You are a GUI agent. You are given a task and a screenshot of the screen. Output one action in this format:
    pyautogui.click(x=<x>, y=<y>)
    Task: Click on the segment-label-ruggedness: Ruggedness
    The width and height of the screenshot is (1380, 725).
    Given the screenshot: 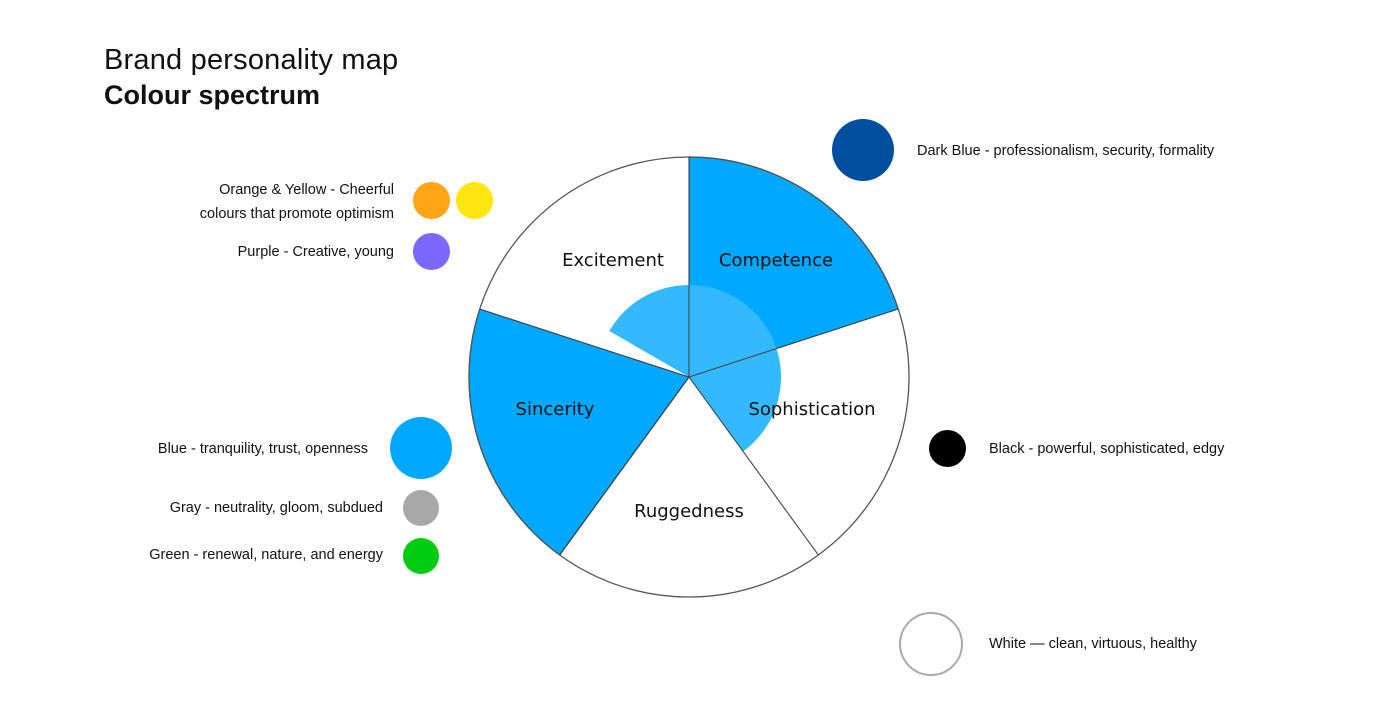 What is the action you would take?
    pyautogui.click(x=689, y=511)
    